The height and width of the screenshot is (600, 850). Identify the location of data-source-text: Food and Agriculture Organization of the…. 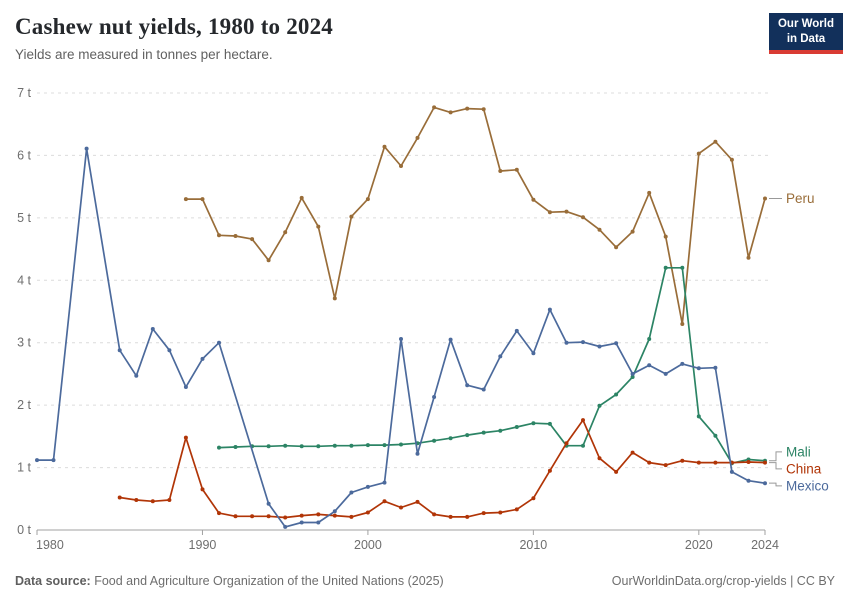
(267, 581).